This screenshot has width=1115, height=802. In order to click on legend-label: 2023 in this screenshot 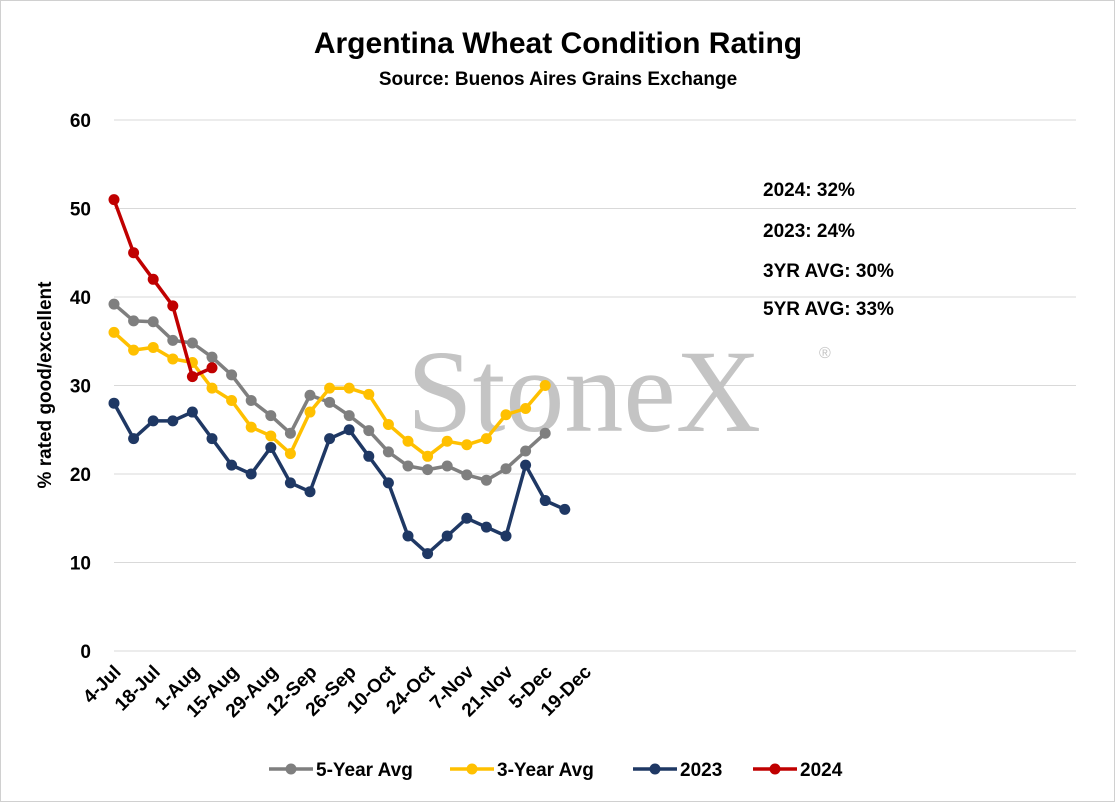, I will do `click(701, 770)`.